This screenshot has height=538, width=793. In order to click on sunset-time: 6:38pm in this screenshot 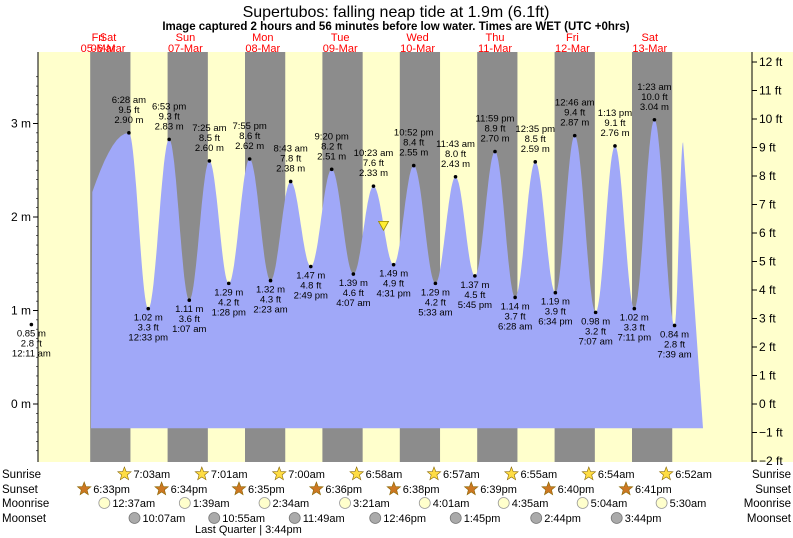, I will do `click(421, 490)`.